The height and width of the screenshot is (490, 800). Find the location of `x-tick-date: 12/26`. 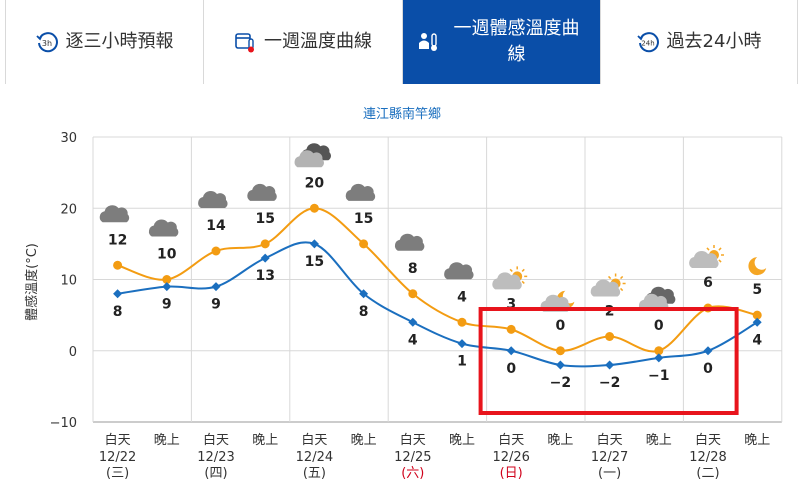

x-tick-date: 12/26 is located at coordinates (510, 457).